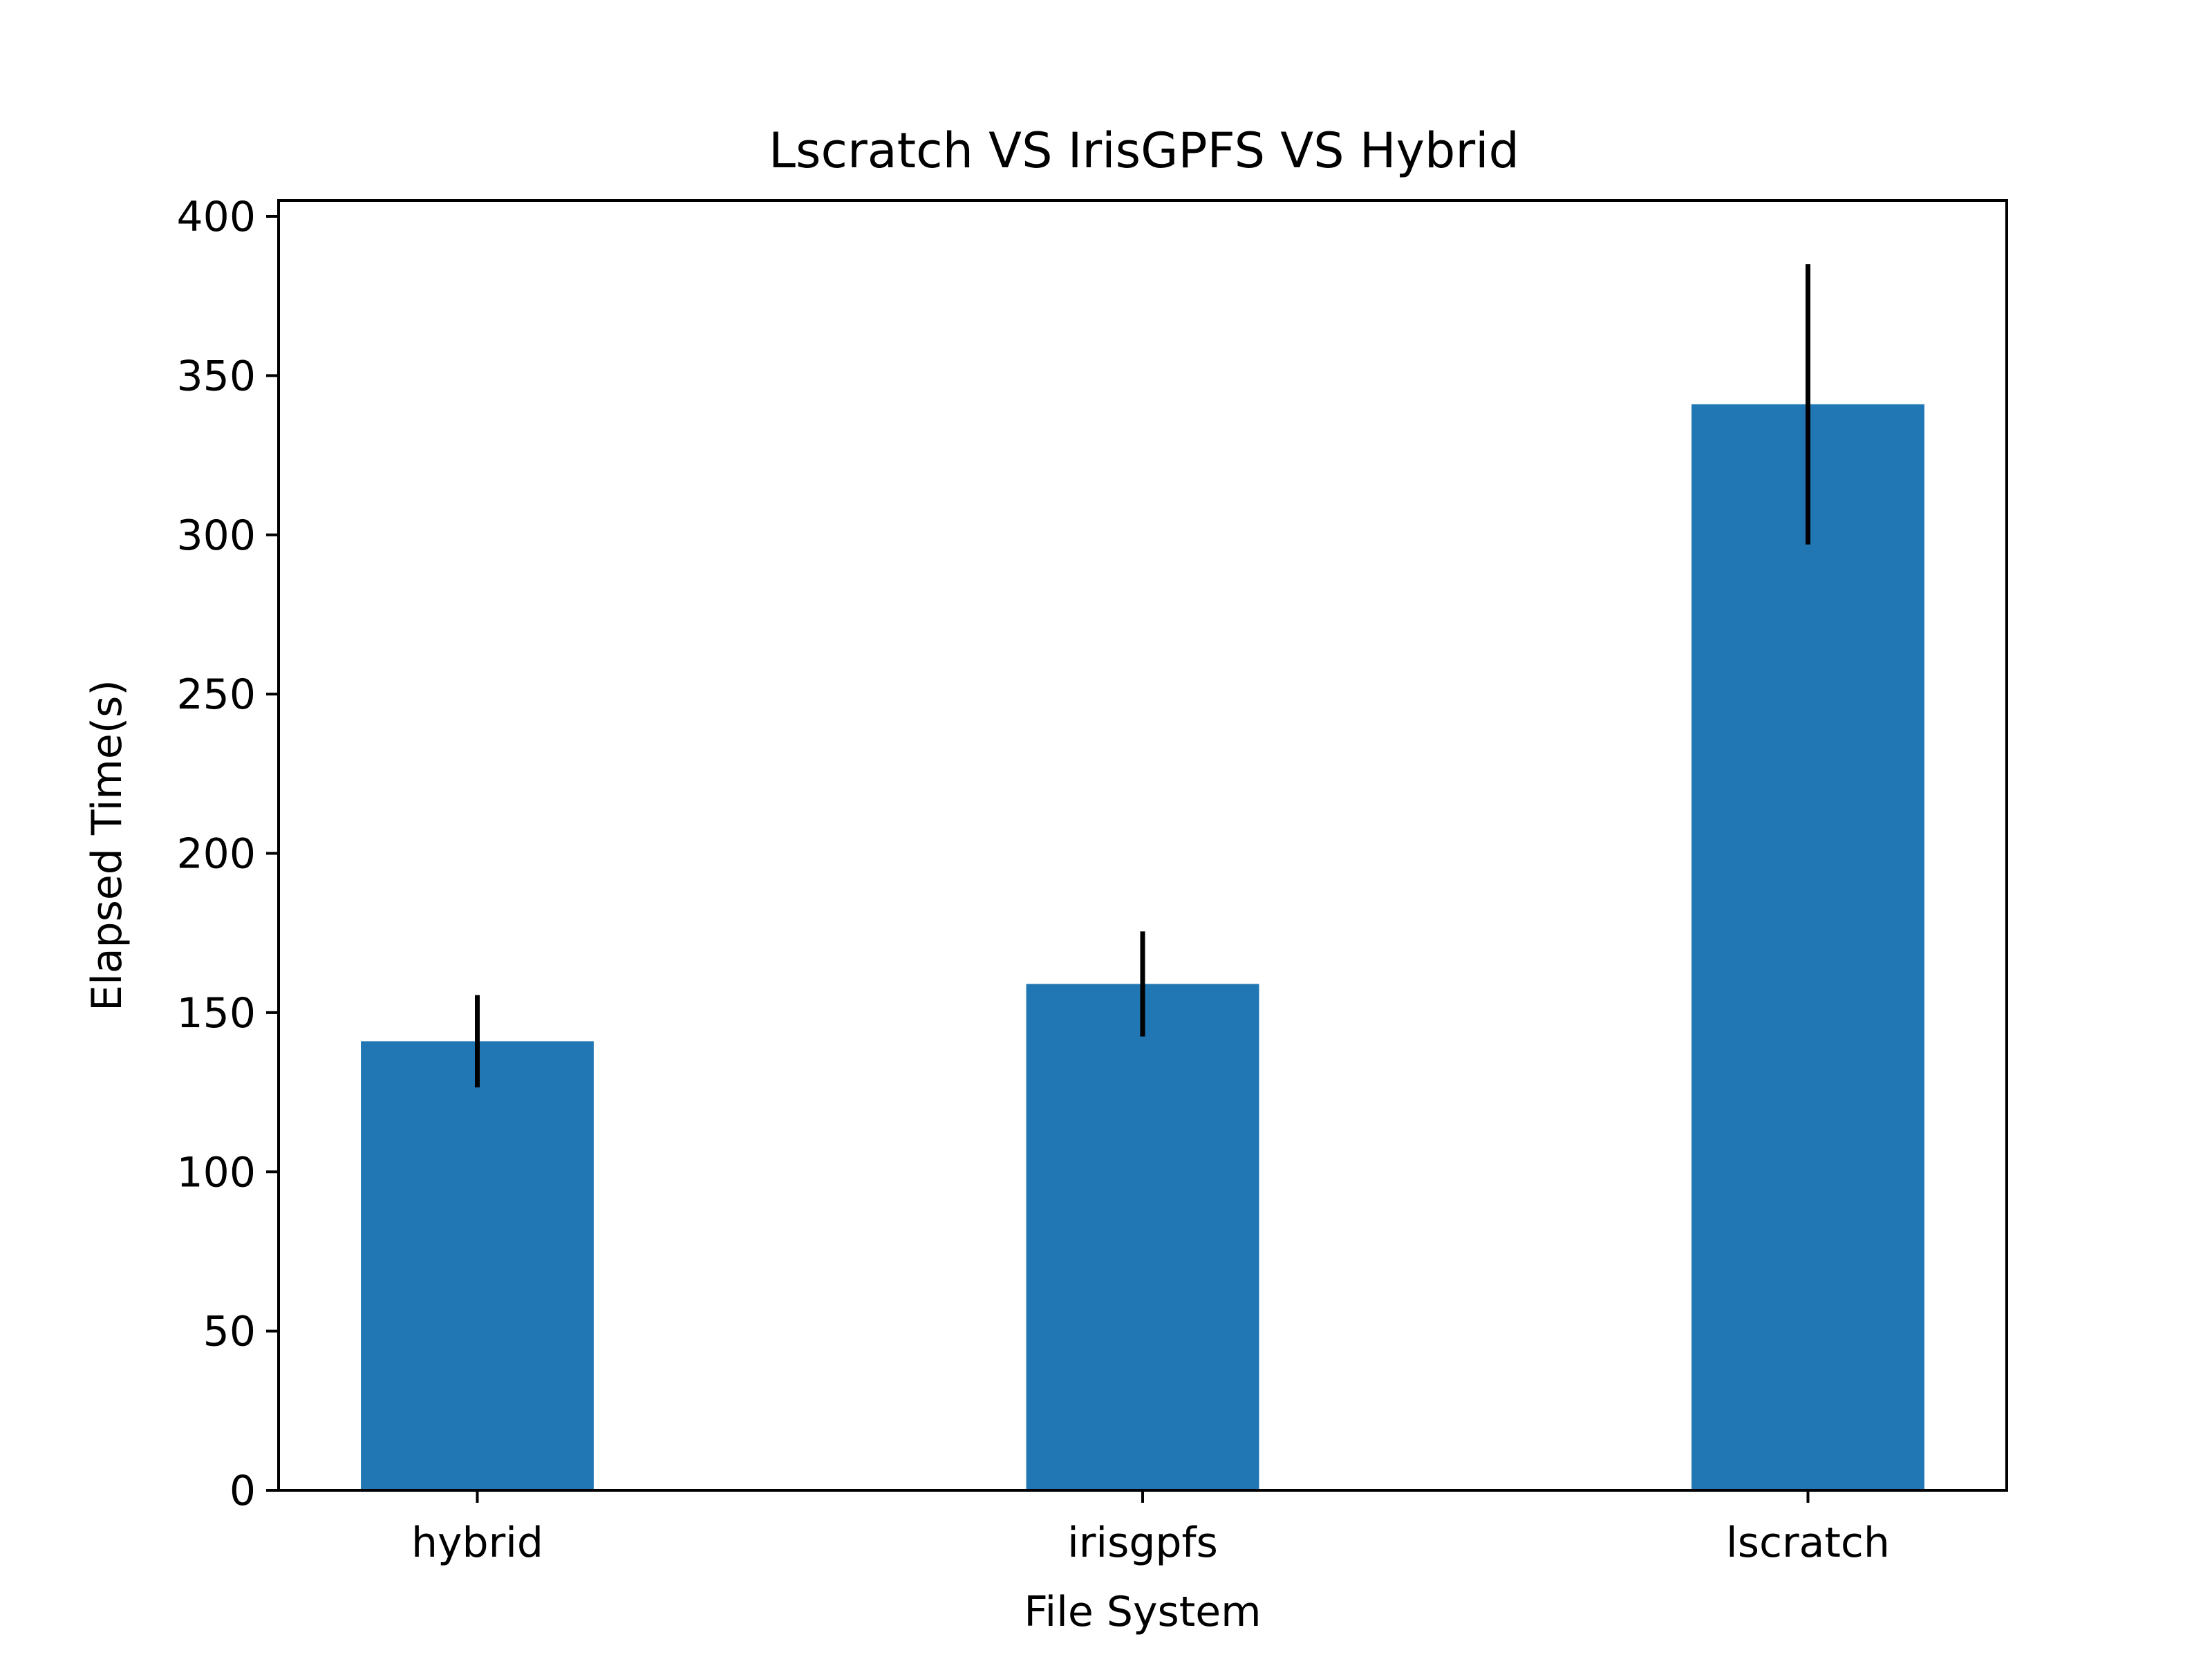  I want to click on x-tick-label-irisgpfs: irisgpfs, so click(1142, 1543).